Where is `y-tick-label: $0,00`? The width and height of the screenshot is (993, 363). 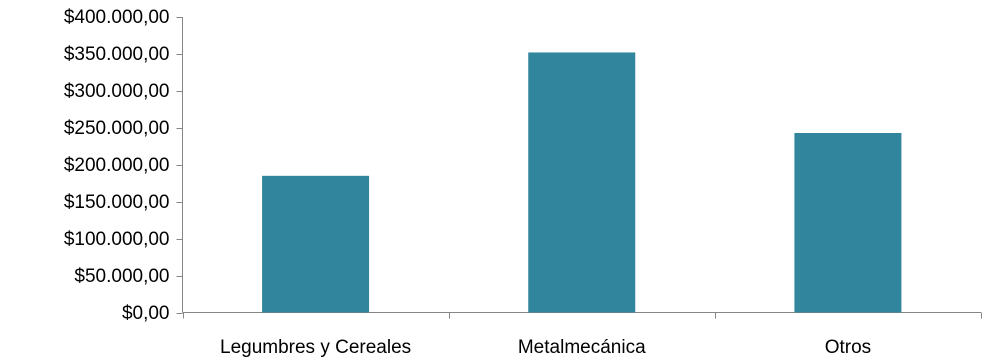 y-tick-label: $0,00 is located at coordinates (146, 313).